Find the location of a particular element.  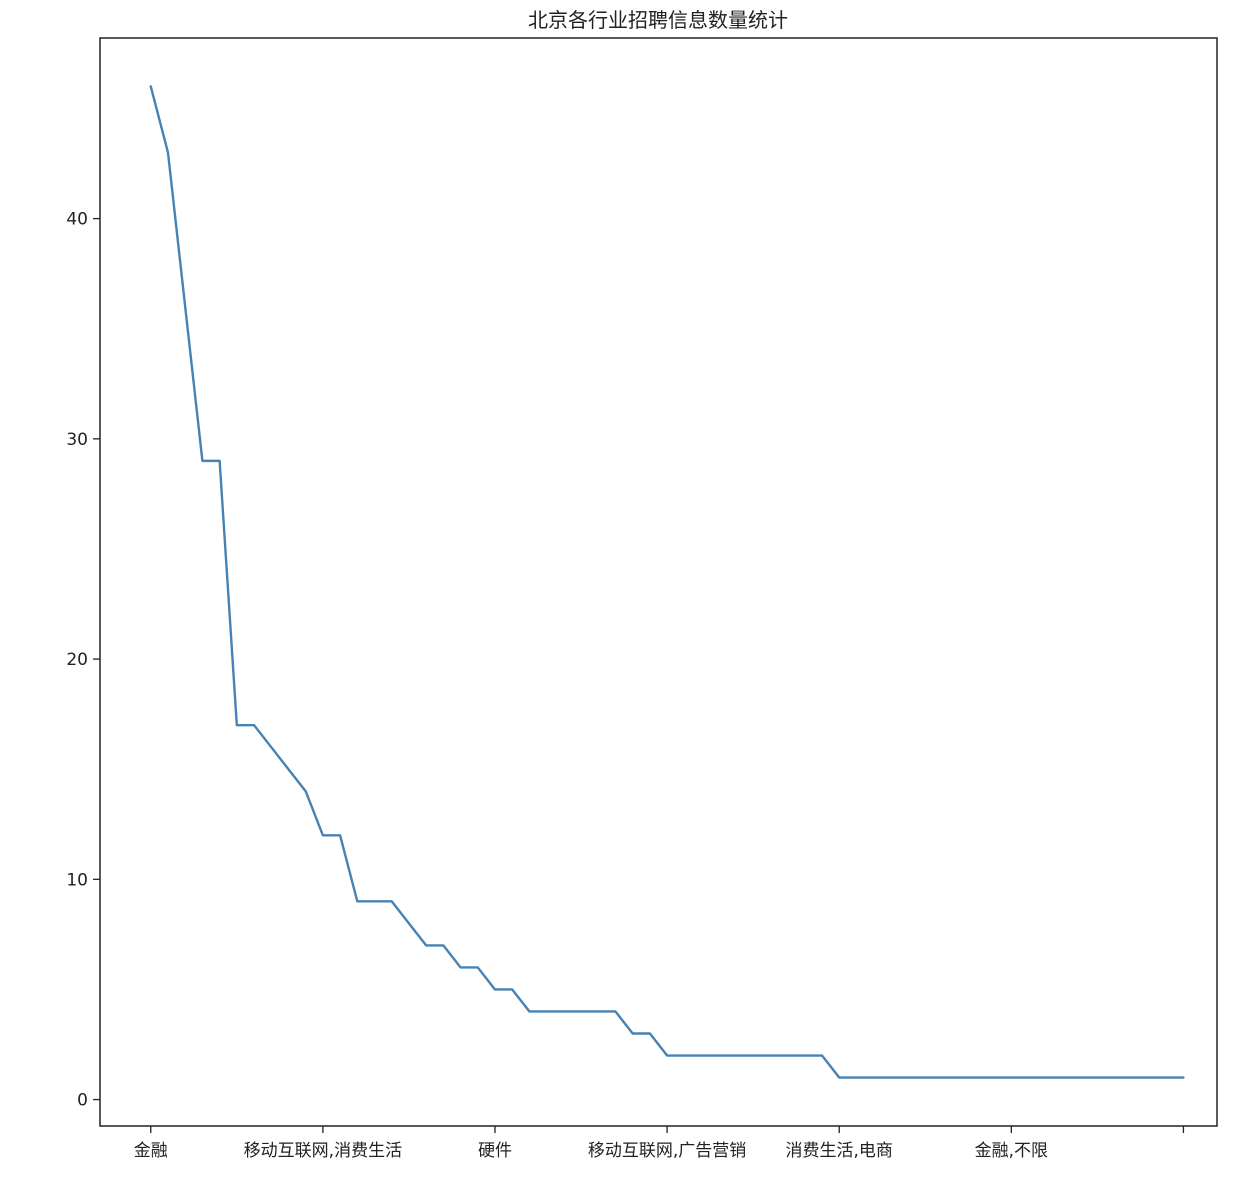

x-axis: 金融 移动互联网,消费生活 硬件 移动互联网,广告营销 消费生活,电商 金融,不限 is located at coordinates (659, 1143).